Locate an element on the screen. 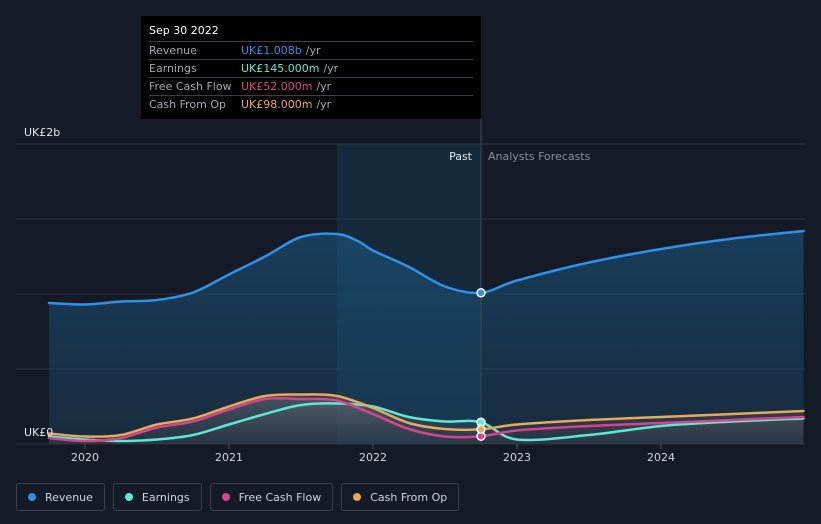 The image size is (821, 524). x-tick-label: 2024 is located at coordinates (661, 457).